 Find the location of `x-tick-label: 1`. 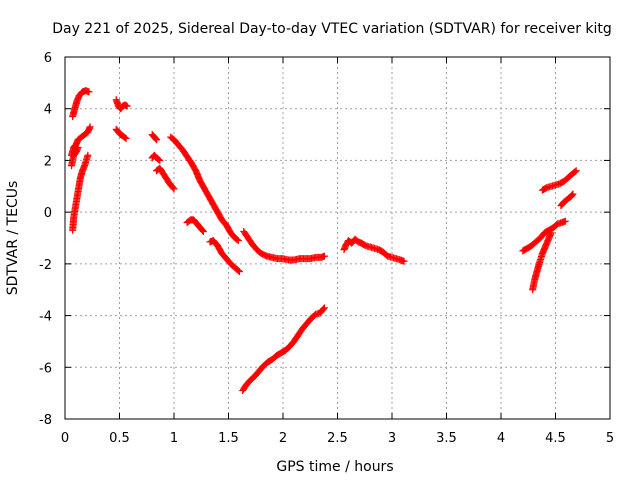

x-tick-label: 1 is located at coordinates (174, 438).